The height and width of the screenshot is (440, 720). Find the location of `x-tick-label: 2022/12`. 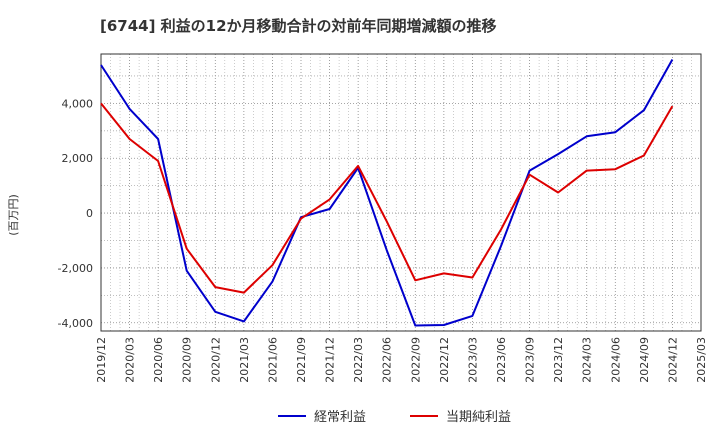

x-tick-label: 2022/12 is located at coordinates (444, 360).